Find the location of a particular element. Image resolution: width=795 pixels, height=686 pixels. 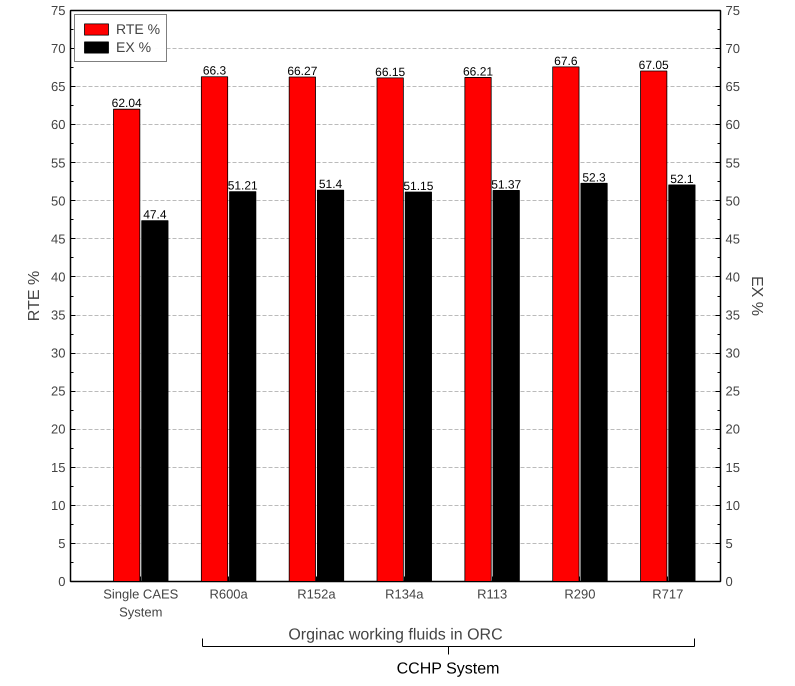

y2-tick-label: 55 is located at coordinates (733, 162).